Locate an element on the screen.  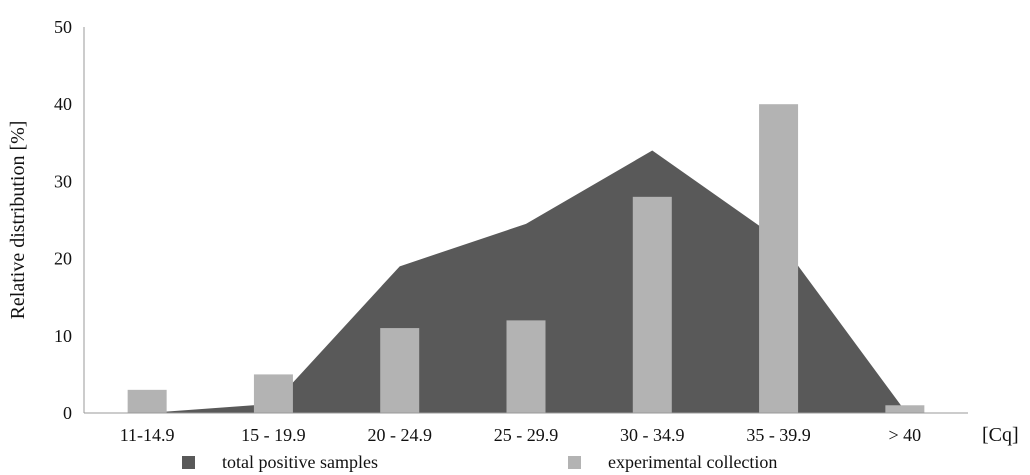
x-tick-label: 11-14.9 is located at coordinates (147, 435).